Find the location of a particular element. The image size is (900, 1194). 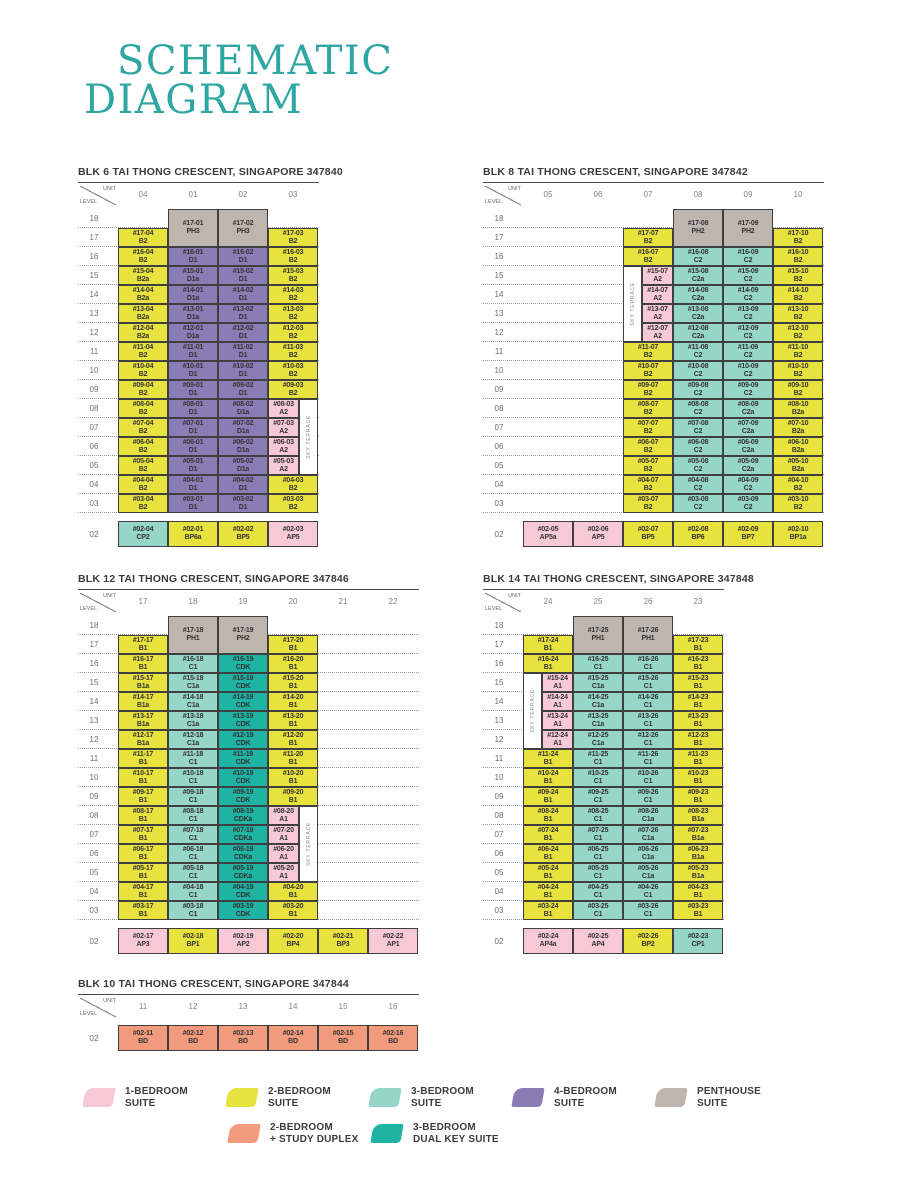

unit-cell: #16-19 CDK is located at coordinates (243, 663).